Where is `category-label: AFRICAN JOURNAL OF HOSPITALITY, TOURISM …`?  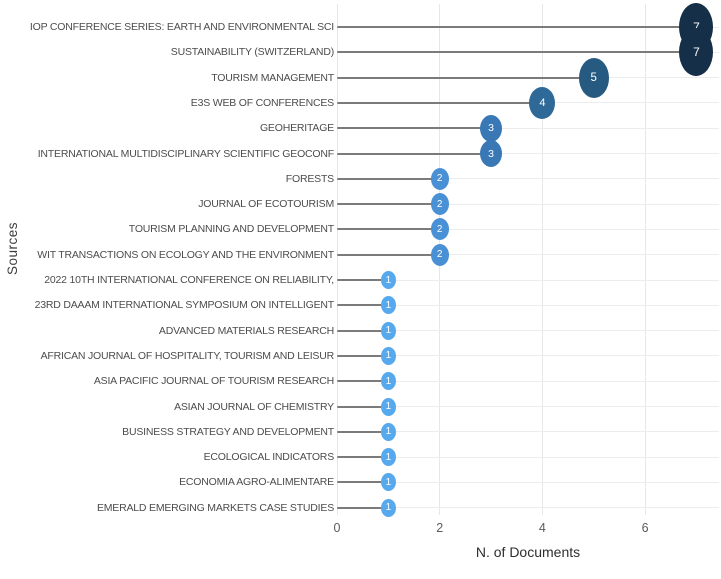
category-label: AFRICAN JOURNAL OF HOSPITALITY, TOURISM … is located at coordinates (187, 355).